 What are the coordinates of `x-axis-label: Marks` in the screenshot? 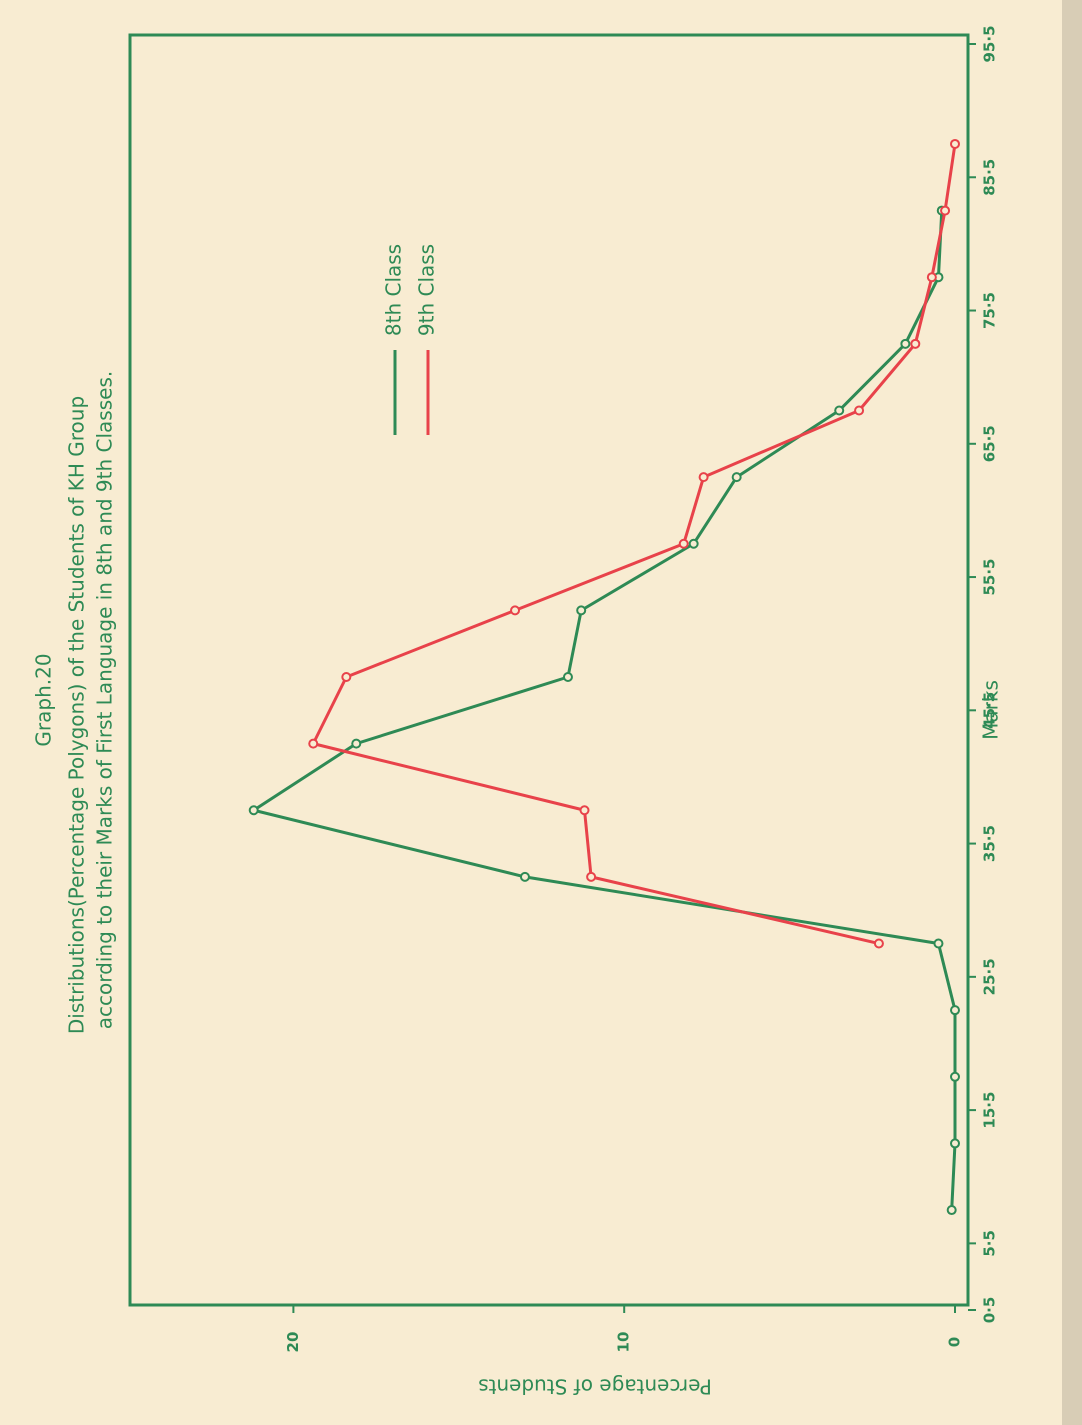 It's located at (991, 710).